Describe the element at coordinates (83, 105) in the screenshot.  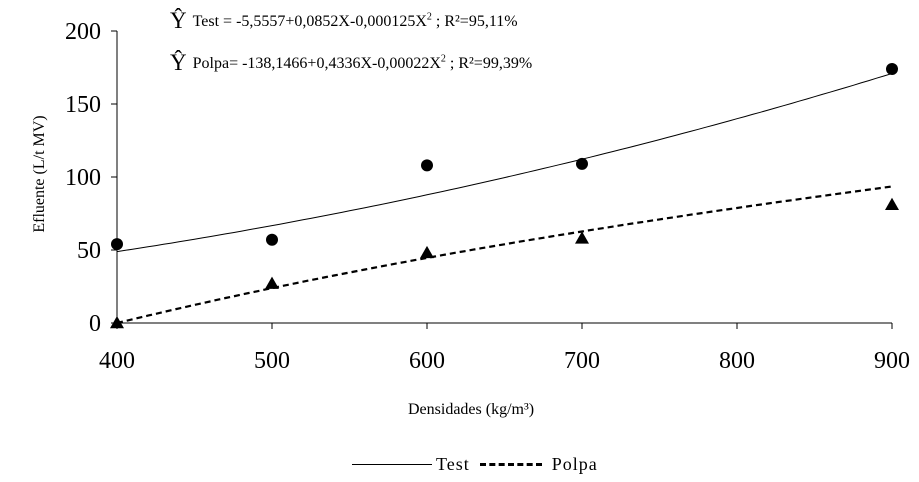
I see `y-tick-label: 150` at that location.